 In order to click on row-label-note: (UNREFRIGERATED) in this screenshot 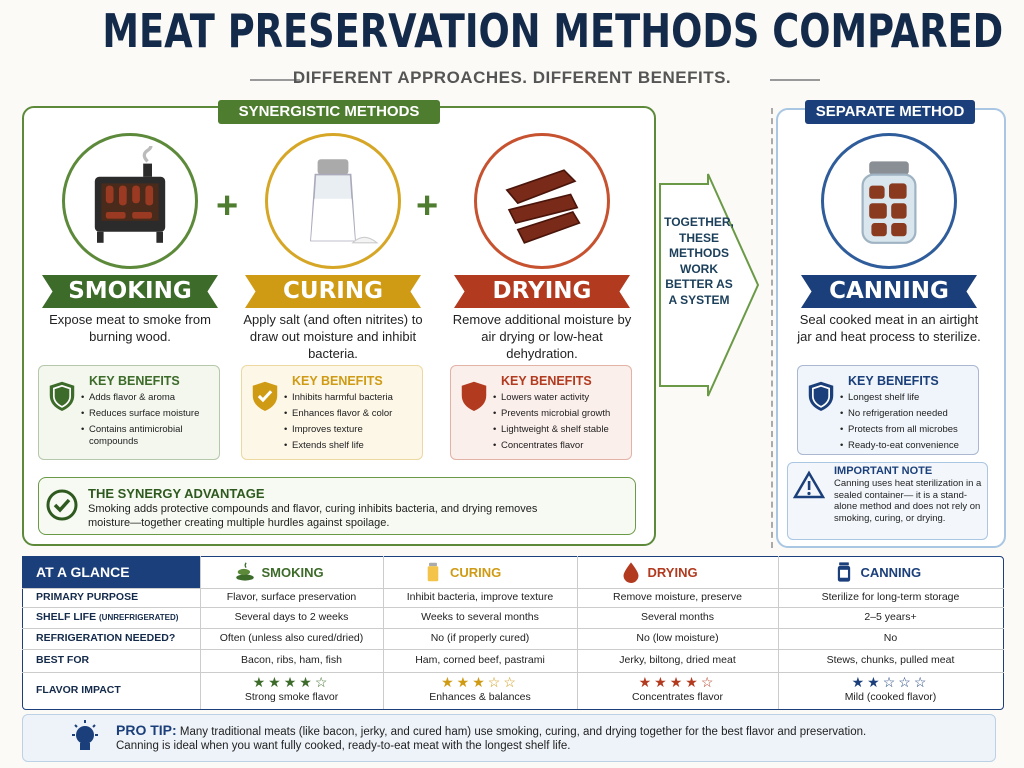, I will do `click(139, 617)`.